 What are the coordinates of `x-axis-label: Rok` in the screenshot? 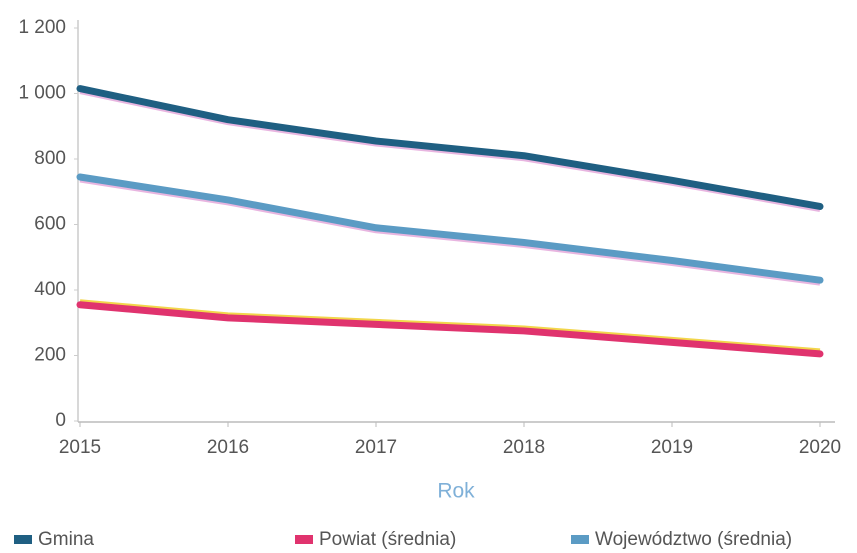 It's located at (456, 491).